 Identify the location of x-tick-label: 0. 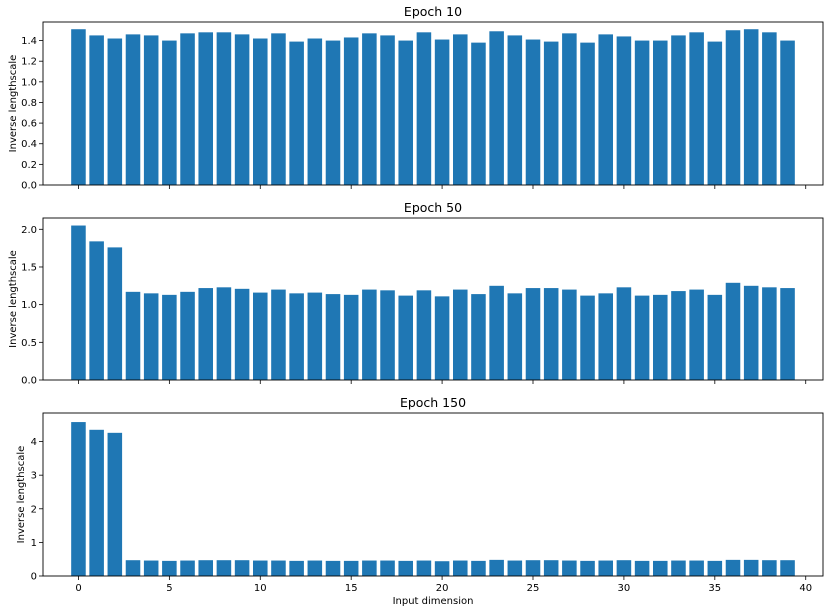
(78, 588).